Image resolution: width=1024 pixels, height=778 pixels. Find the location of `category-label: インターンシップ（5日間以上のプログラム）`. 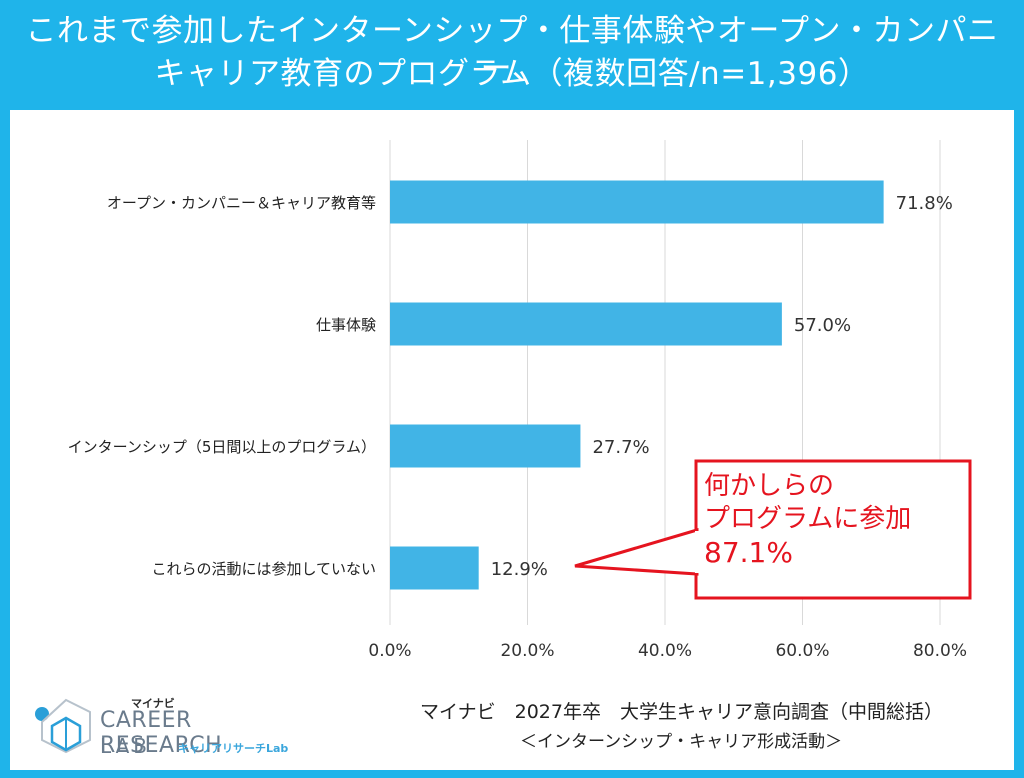

category-label: インターンシップ（5日間以上のプログラム） is located at coordinates (222, 447).